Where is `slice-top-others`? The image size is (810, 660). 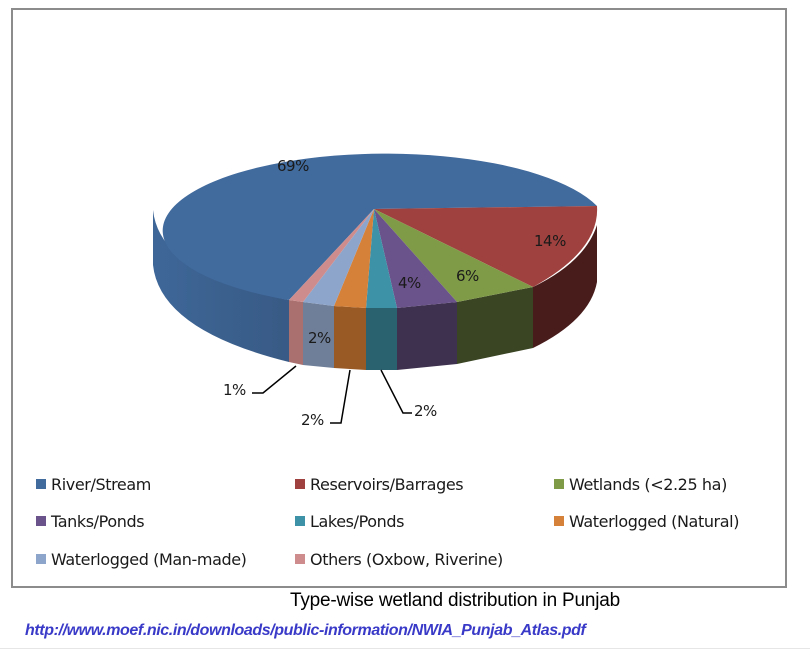 slice-top-others is located at coordinates (331, 255).